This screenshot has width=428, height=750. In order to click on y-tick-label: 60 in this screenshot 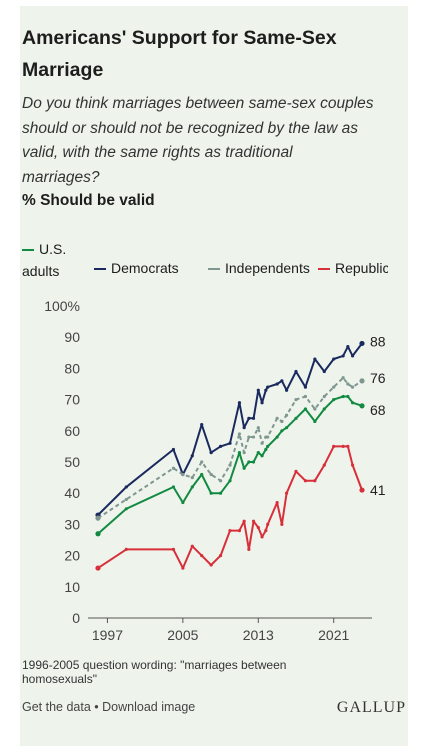, I will do `click(72, 431)`.